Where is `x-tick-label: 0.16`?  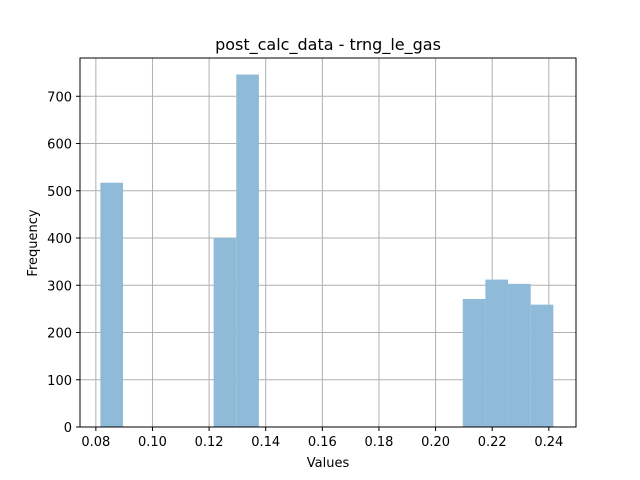
x-tick-label: 0.16 is located at coordinates (322, 442).